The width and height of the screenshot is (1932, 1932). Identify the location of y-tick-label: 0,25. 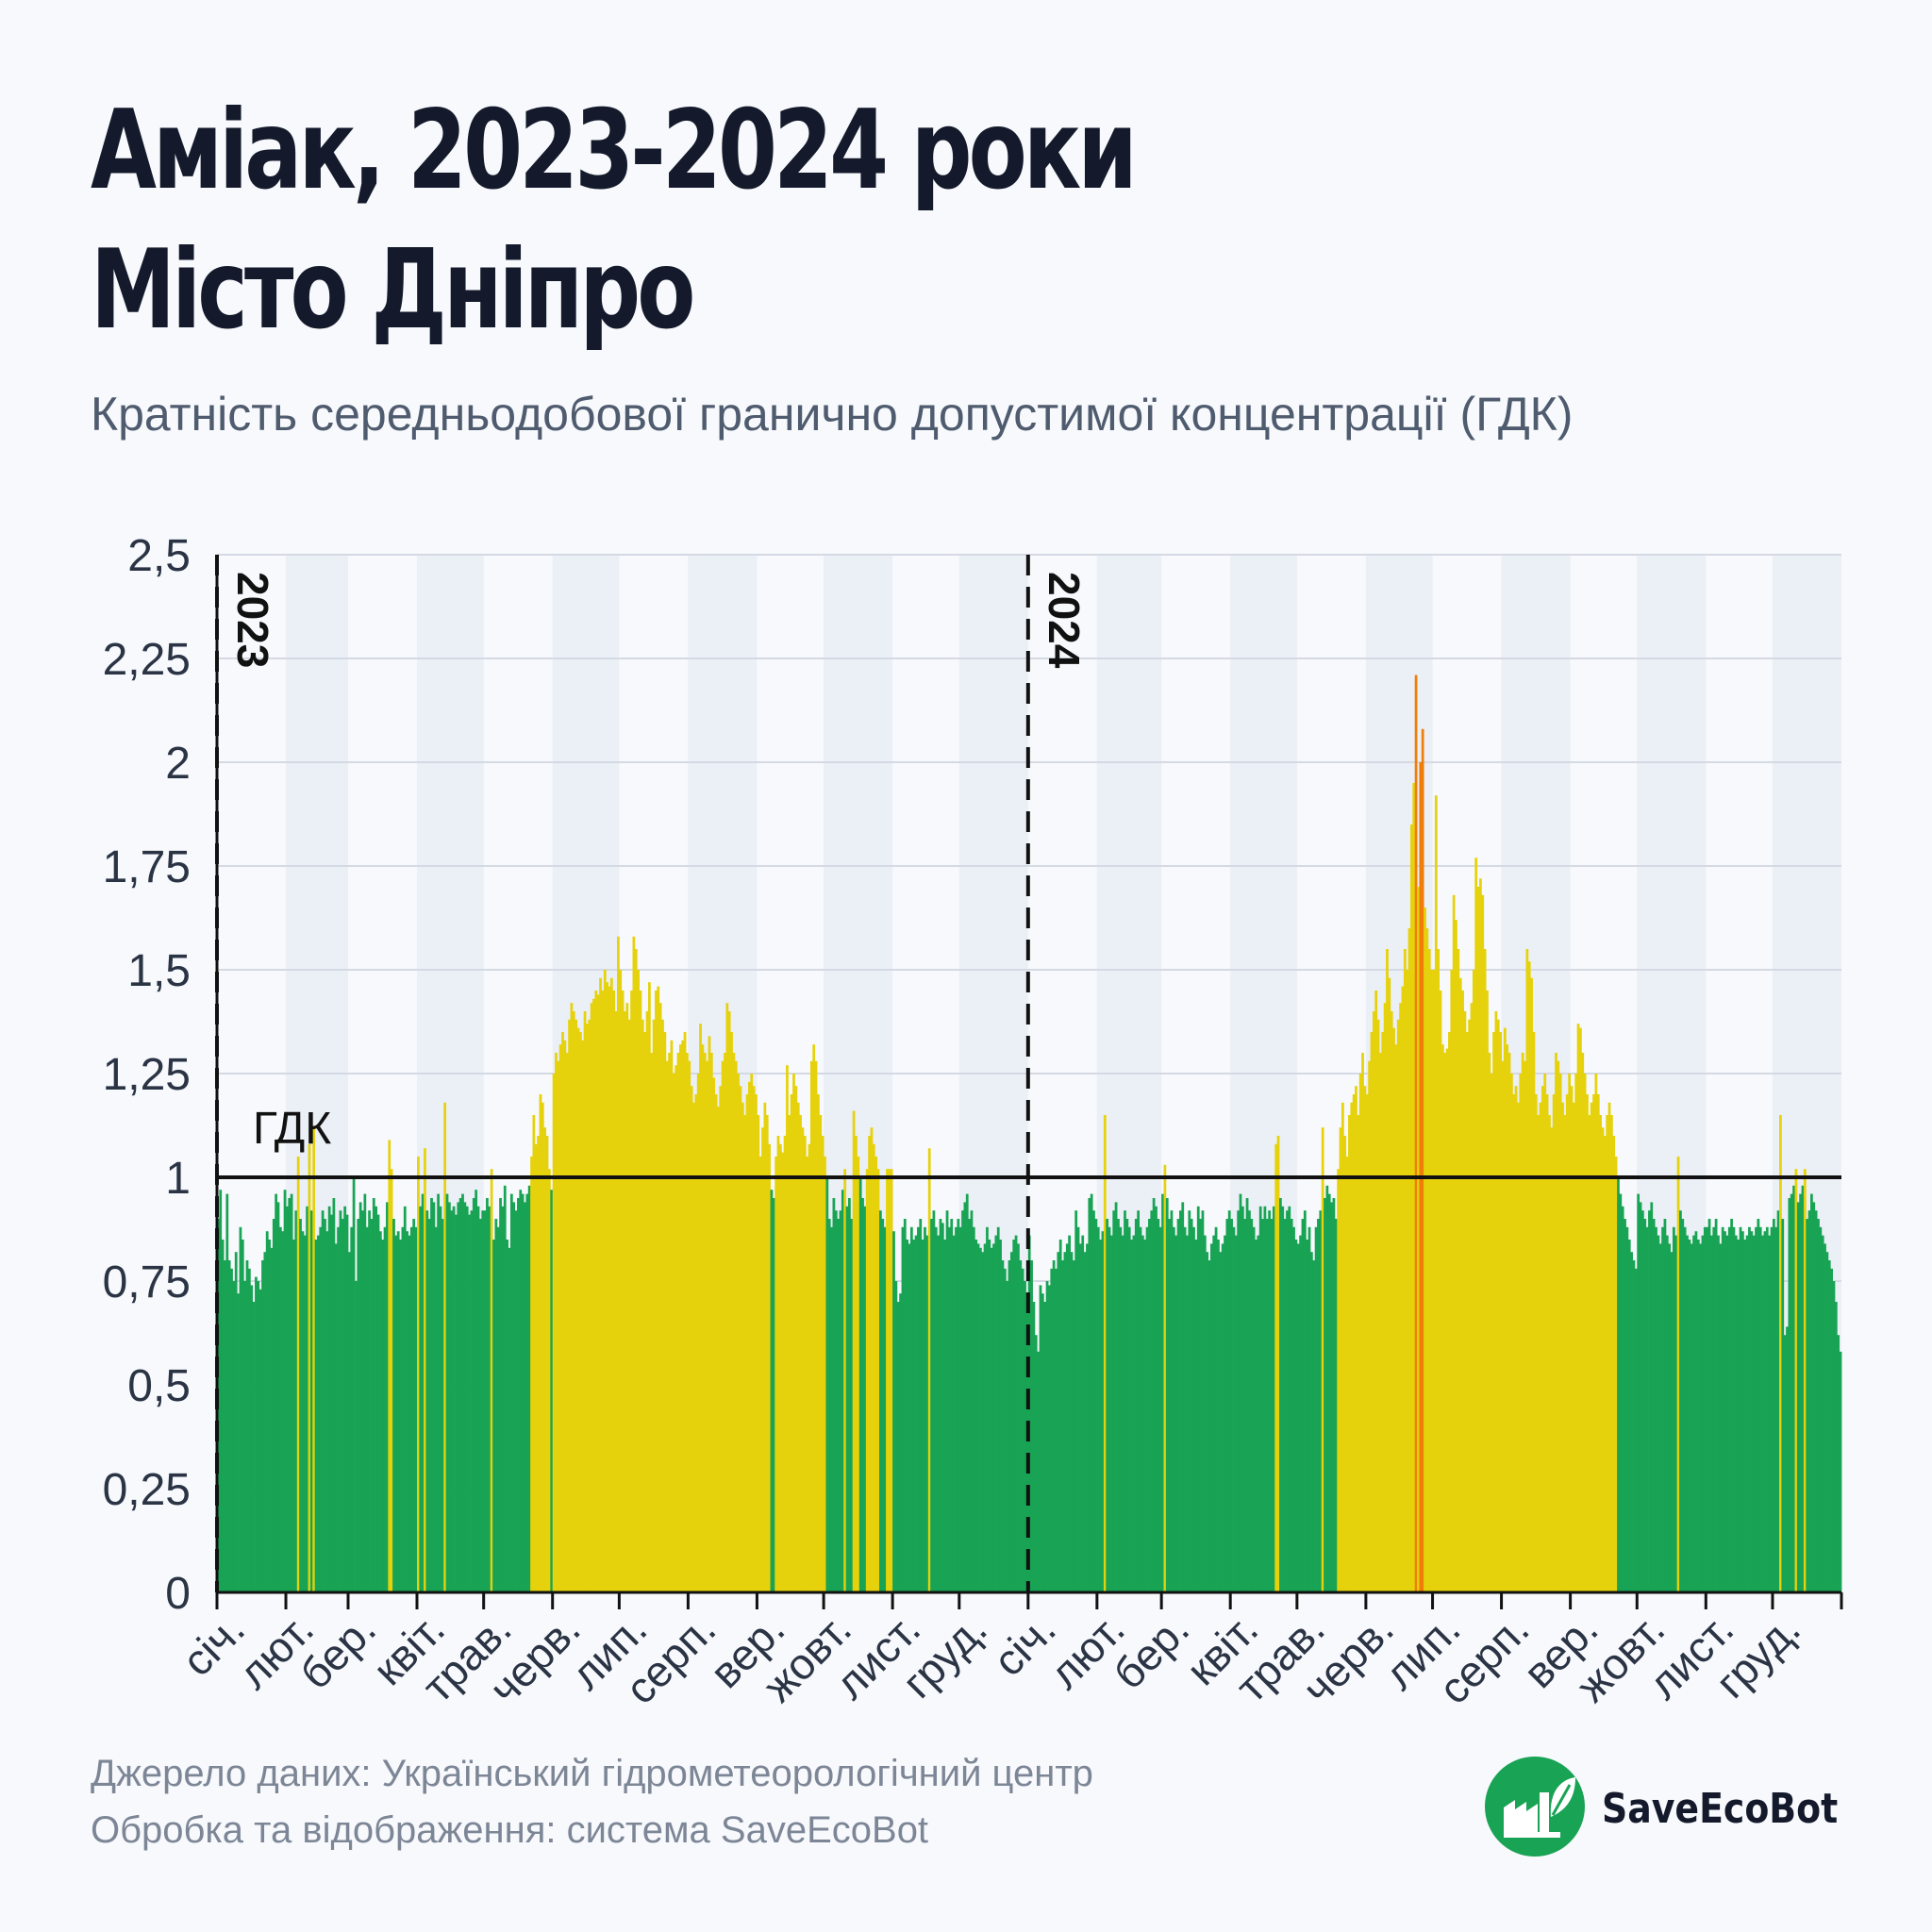
(147, 1490).